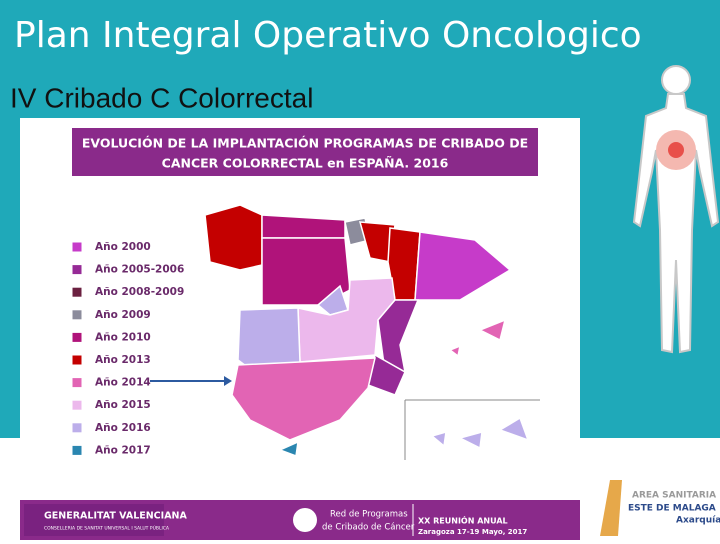 This screenshot has width=720, height=544. Describe the element at coordinates (305, 163) in the screenshot. I see `map-title: CANCER COLORRECTAL en ESPAÑA. 2016` at that location.